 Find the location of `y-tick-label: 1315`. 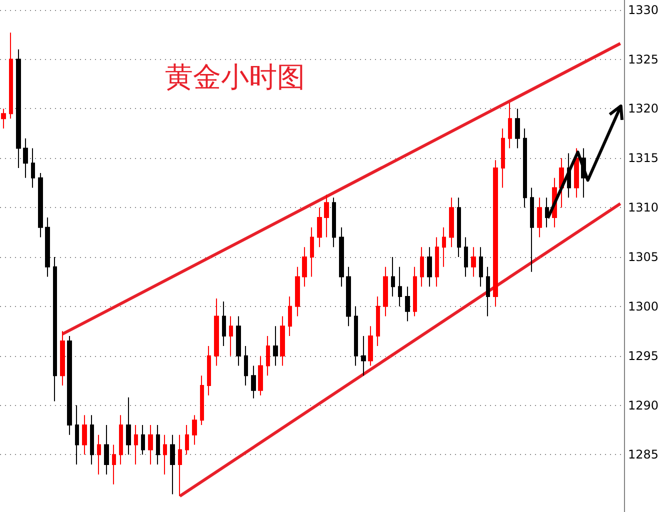

y-tick-label: 1315 is located at coordinates (643, 158).